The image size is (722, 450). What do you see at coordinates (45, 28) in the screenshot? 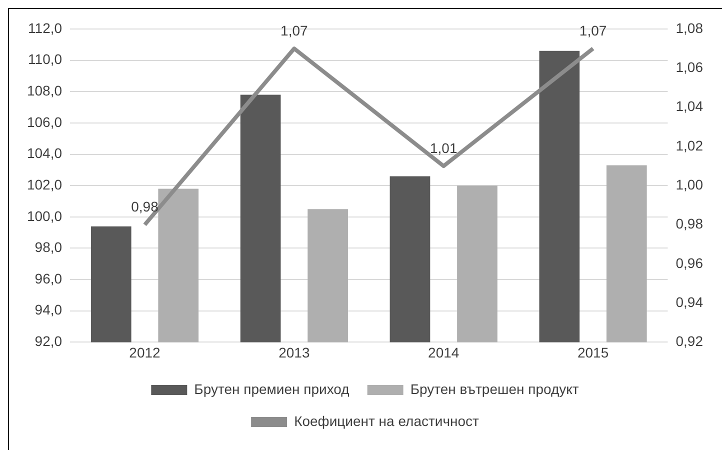
I see `y-tick-label: 112,0` at bounding box center [45, 28].